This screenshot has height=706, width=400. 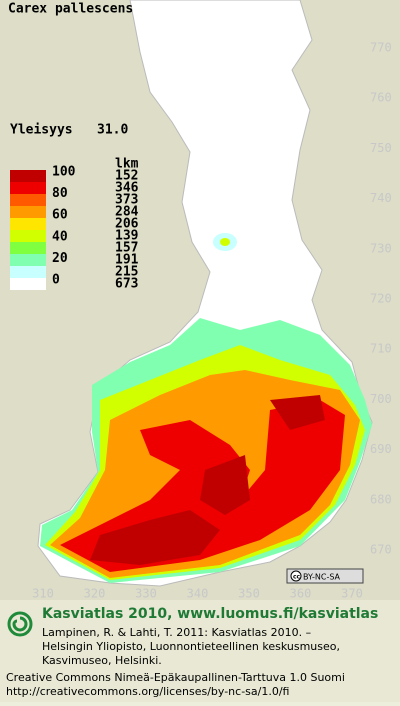 What do you see at coordinates (127, 164) in the screenshot?
I see `count-header: lkm` at bounding box center [127, 164].